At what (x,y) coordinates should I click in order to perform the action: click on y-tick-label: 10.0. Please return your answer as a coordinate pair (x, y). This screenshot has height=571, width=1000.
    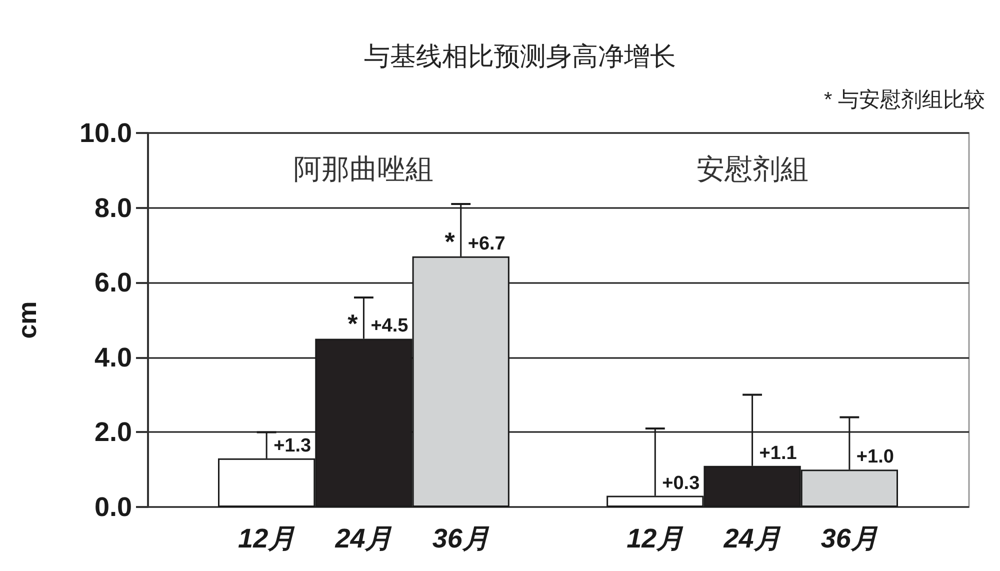
    Looking at the image, I should click on (105, 133).